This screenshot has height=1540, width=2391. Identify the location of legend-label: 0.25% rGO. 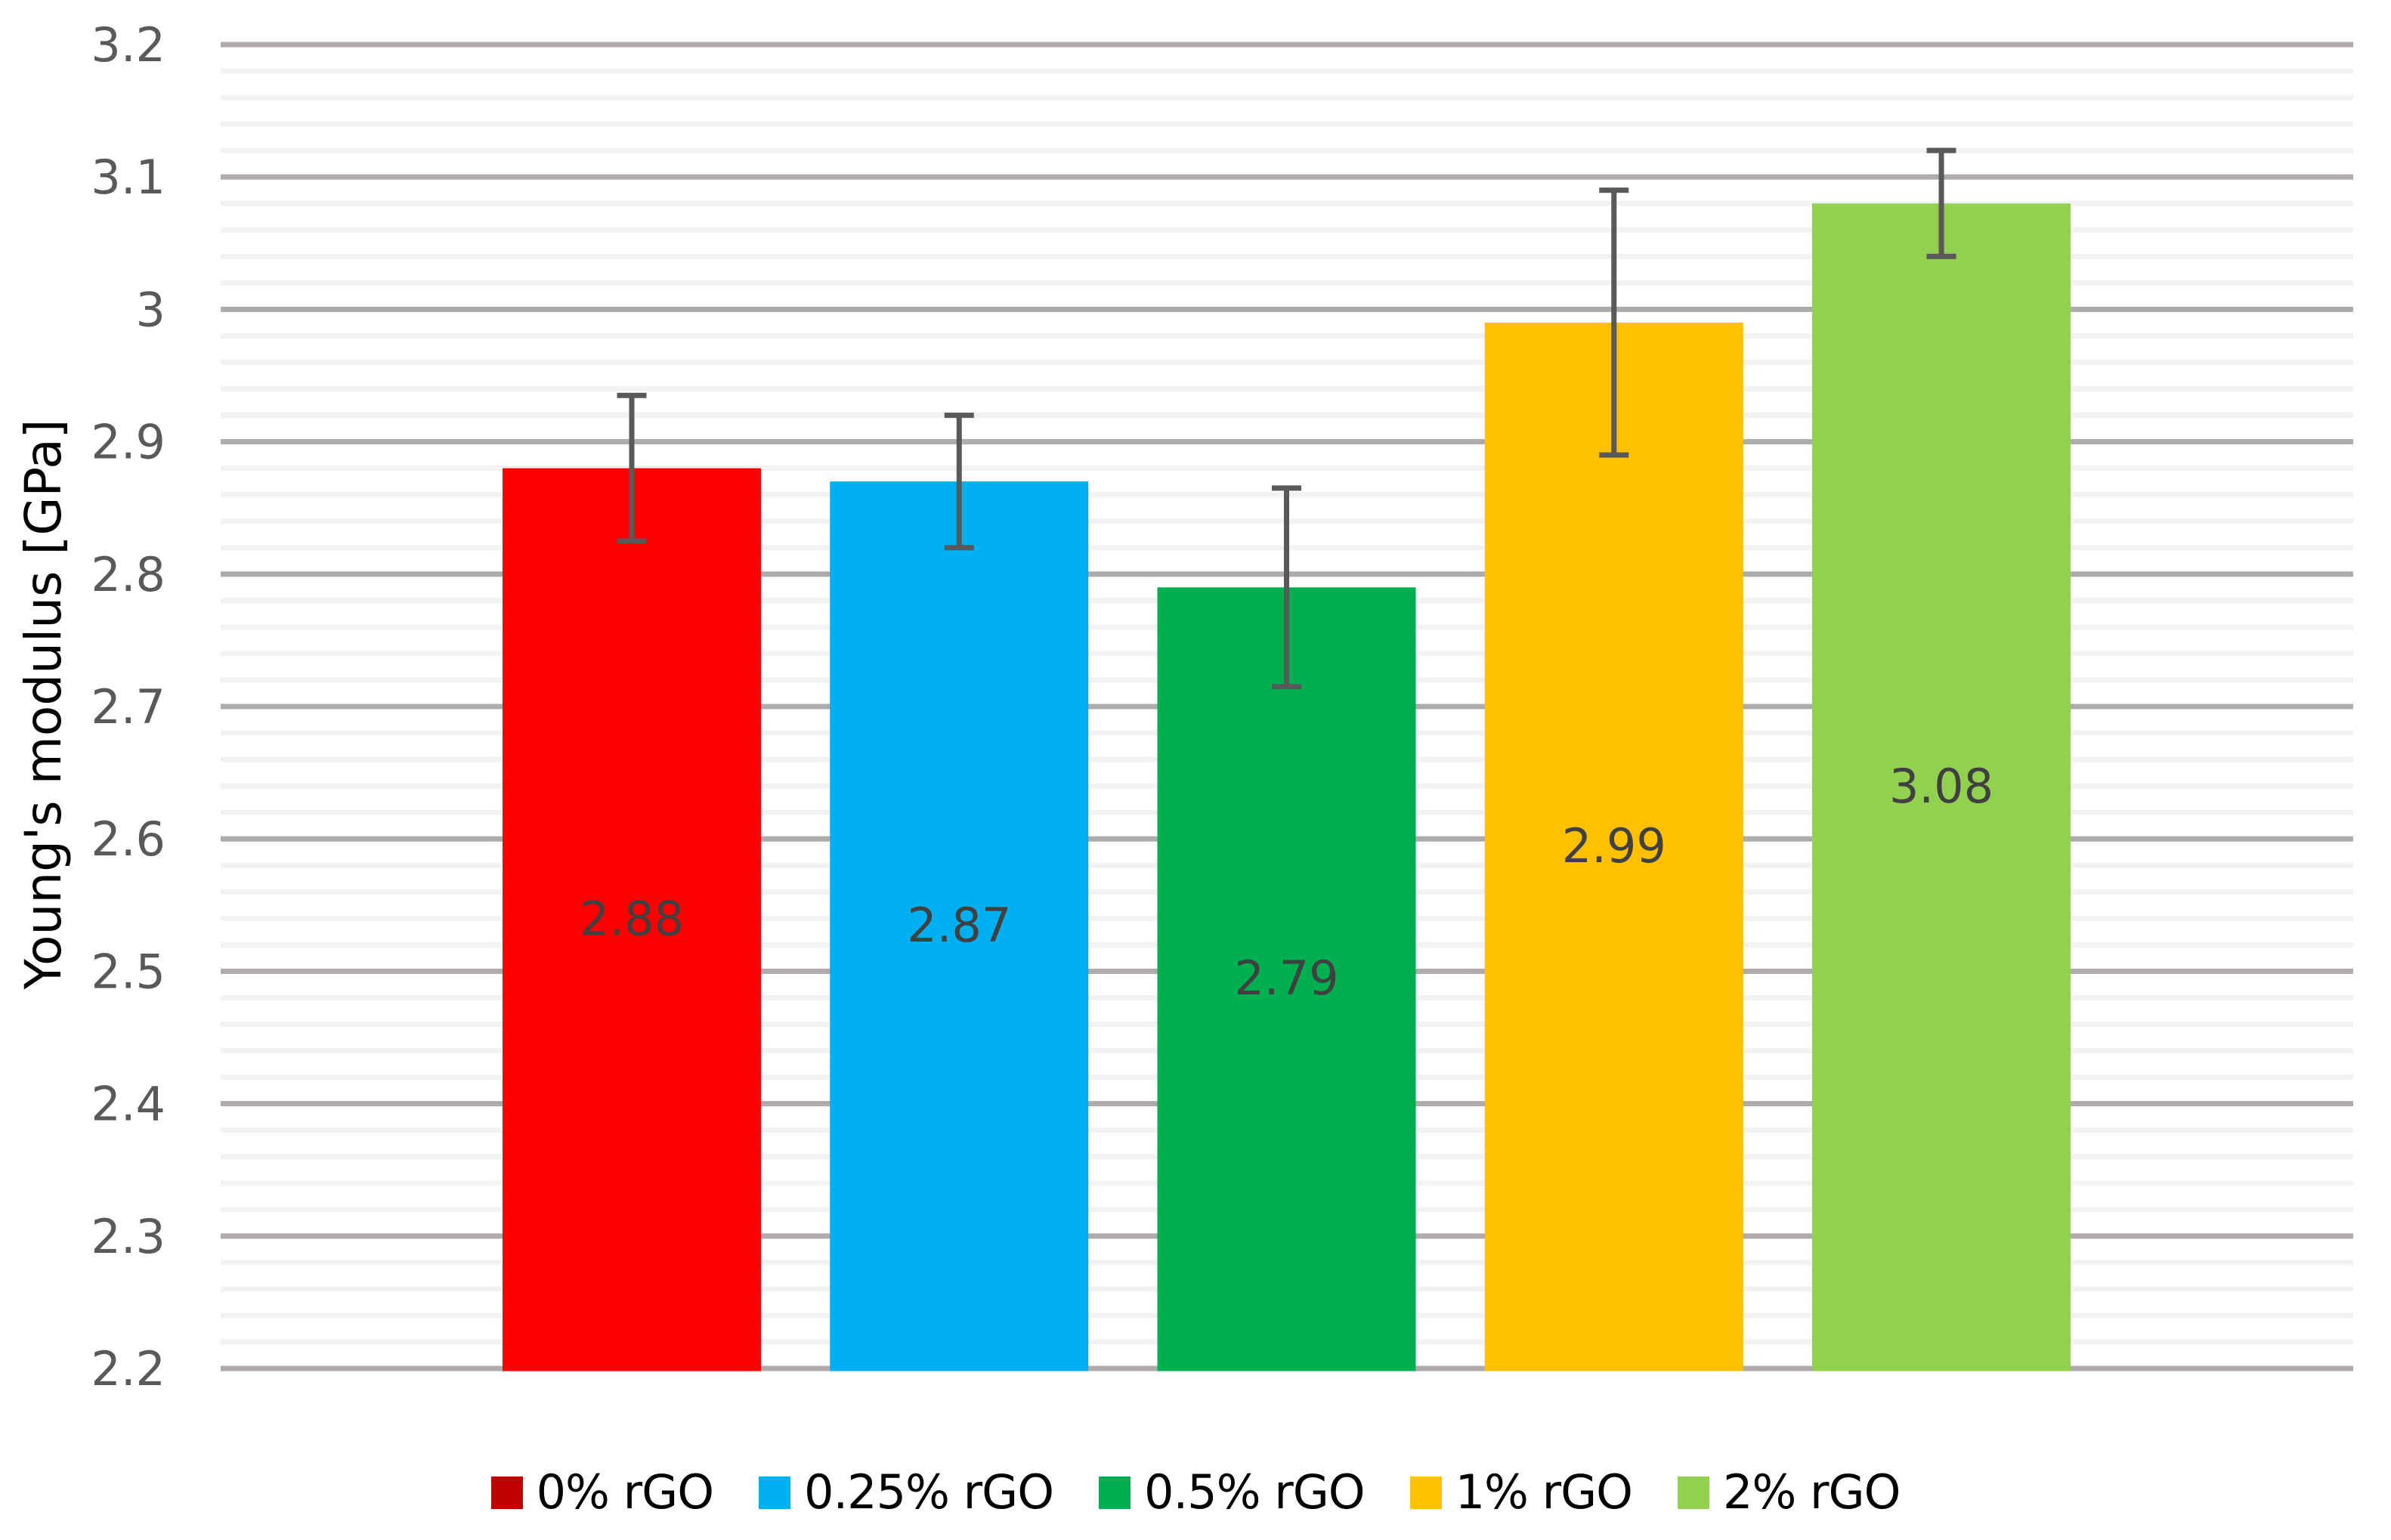
(929, 1492).